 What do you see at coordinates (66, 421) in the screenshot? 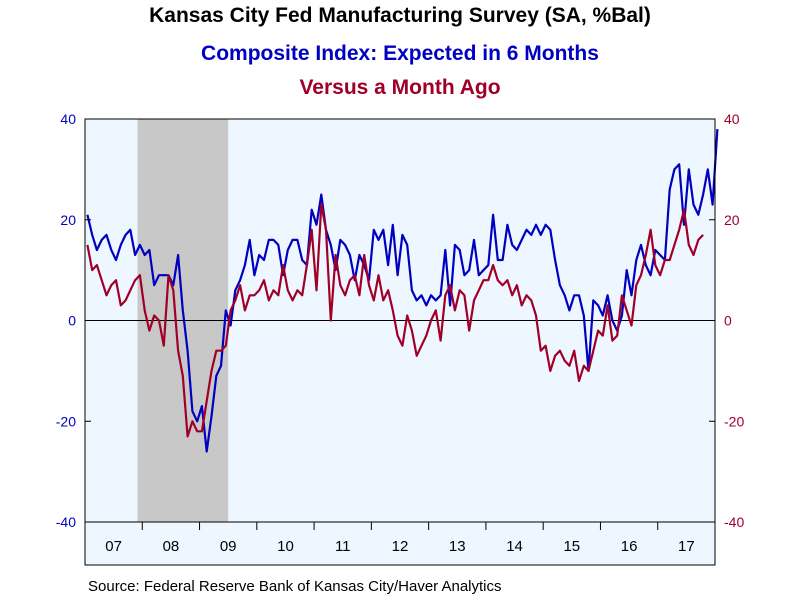
I see `y-tick-label-left: -20` at bounding box center [66, 421].